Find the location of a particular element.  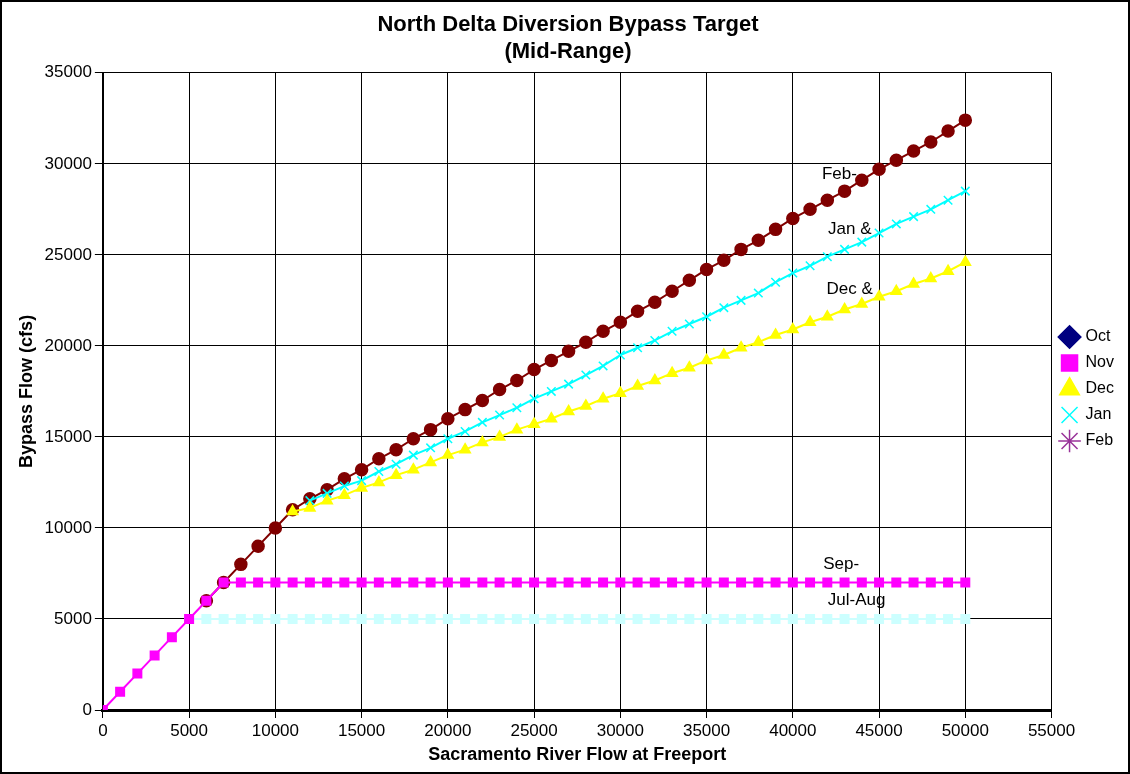

annotation: Sep- is located at coordinates (841, 563).